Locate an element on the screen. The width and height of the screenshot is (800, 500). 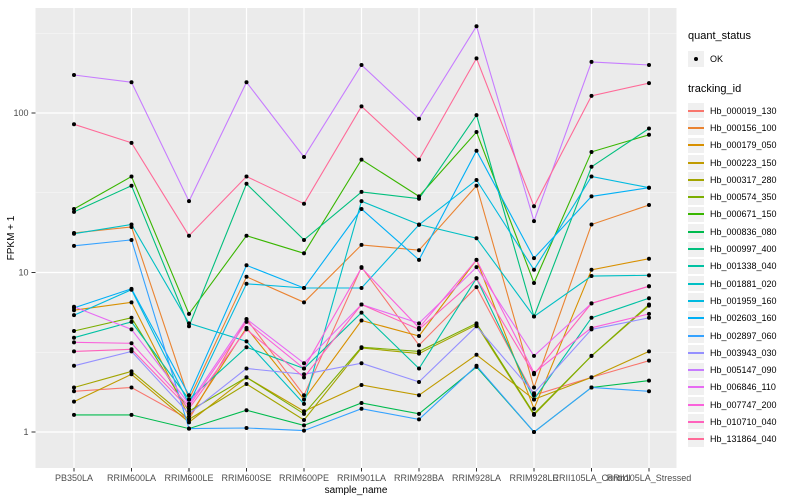
legend-item-label: Hb_007747_200 is located at coordinates (743, 404).